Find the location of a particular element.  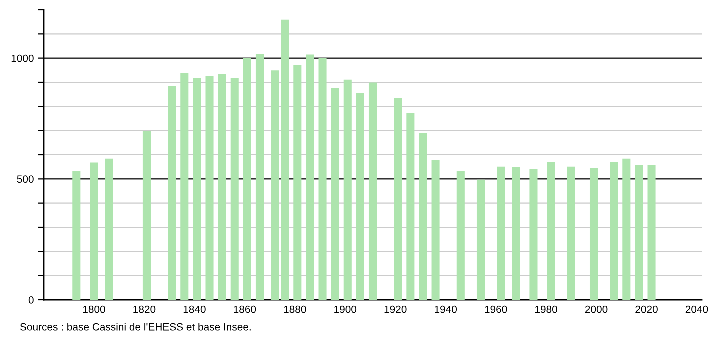

x-tick-label: 1920 is located at coordinates (395, 310).